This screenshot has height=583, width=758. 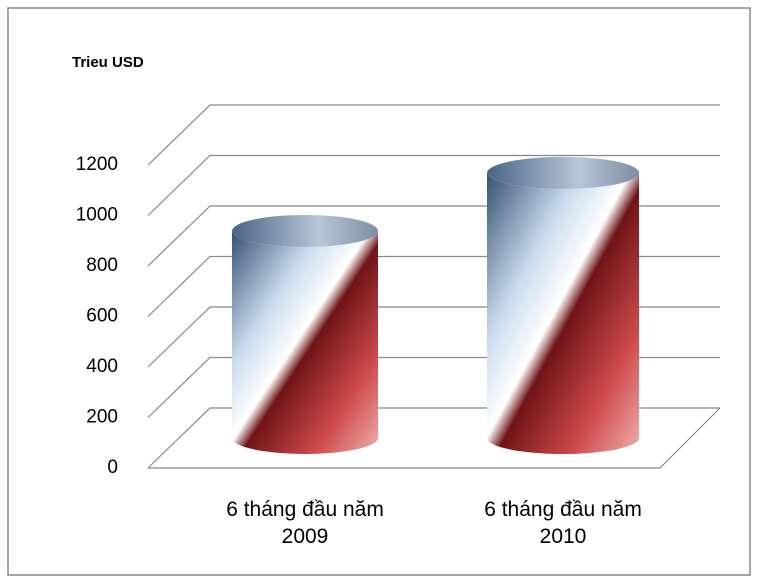 I want to click on y-tick-label: 800, so click(x=102, y=265).